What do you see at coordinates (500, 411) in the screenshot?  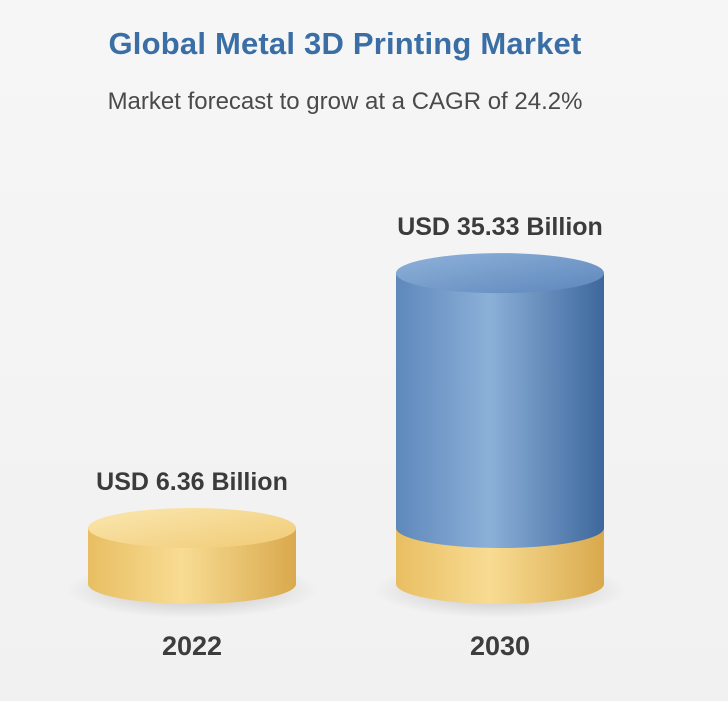 I see `cylinder-growth-segment-2030` at bounding box center [500, 411].